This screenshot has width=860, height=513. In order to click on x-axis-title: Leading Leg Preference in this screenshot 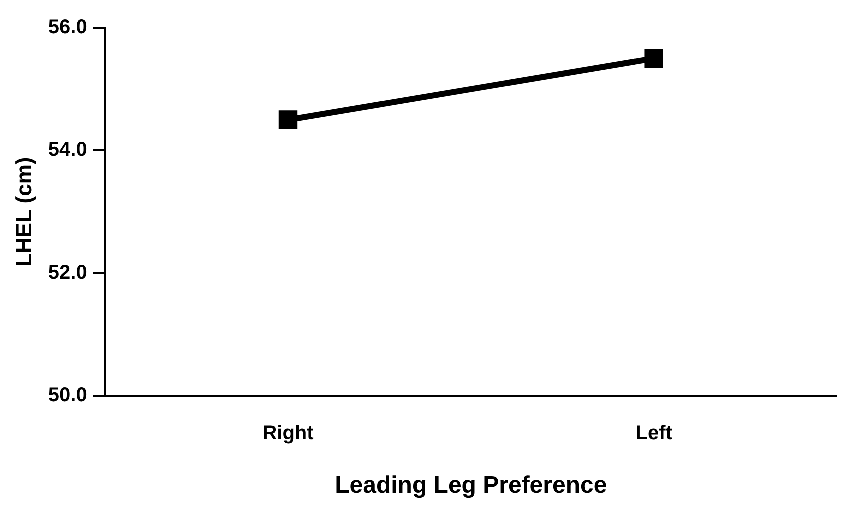, I will do `click(471, 486)`.